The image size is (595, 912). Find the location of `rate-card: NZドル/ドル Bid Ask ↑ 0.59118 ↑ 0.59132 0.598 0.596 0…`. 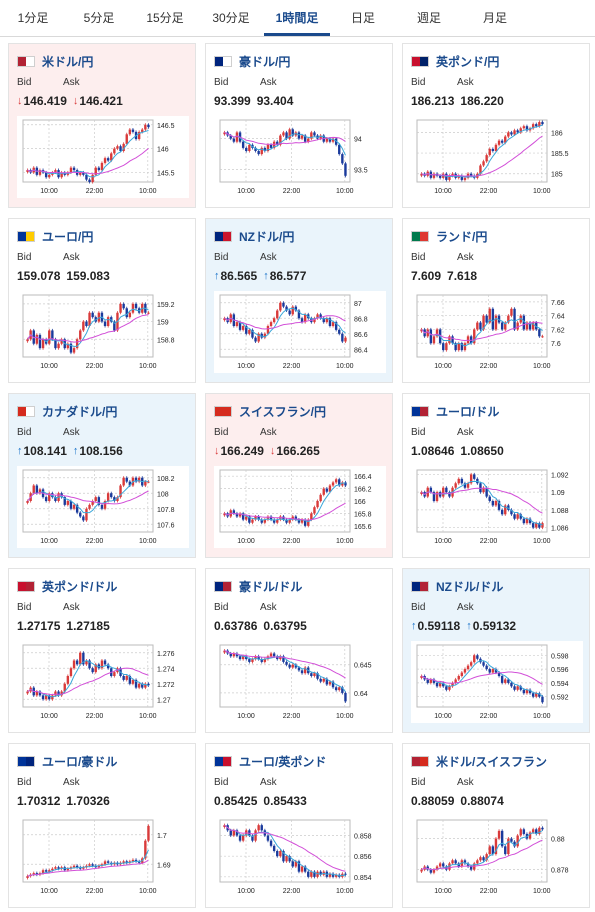

rate-card: NZドル/ドル Bid Ask ↑ 0.59118 ↑ 0.59132 0.598 0.596 0… is located at coordinates (496, 650).